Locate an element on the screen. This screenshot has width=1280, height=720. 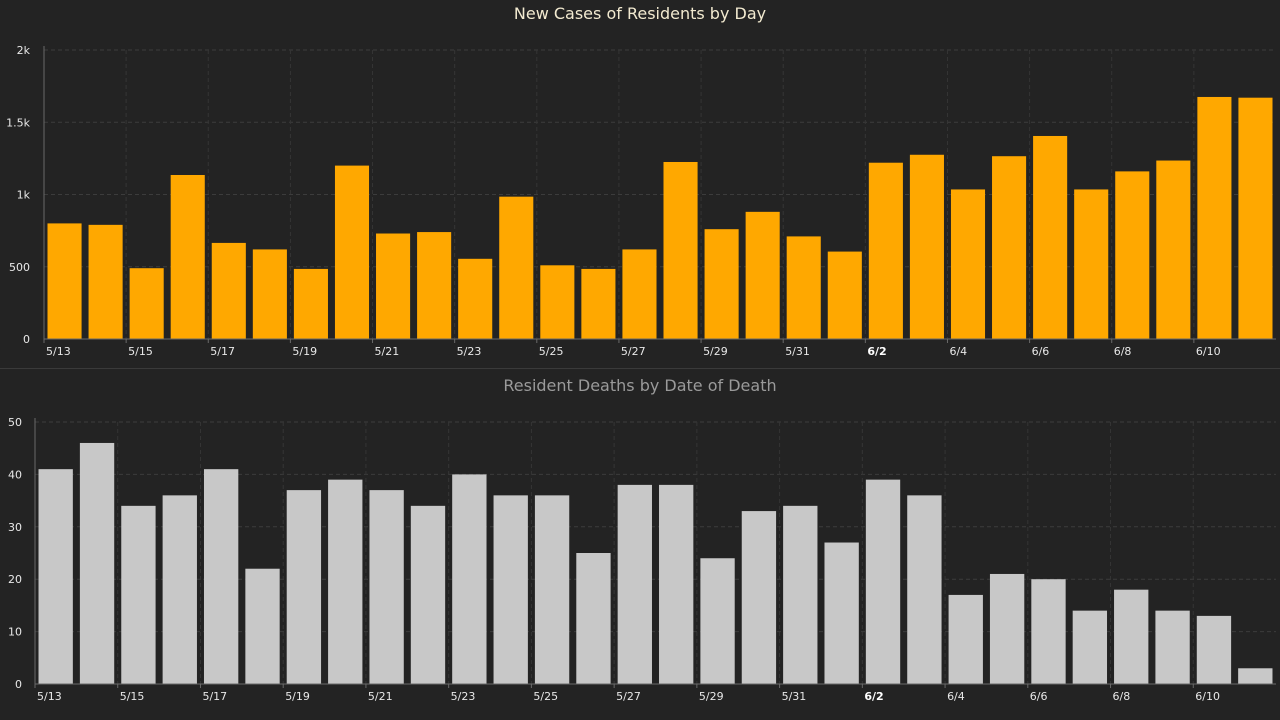
cases-x-tick-label: 6/2 is located at coordinates (876, 351).